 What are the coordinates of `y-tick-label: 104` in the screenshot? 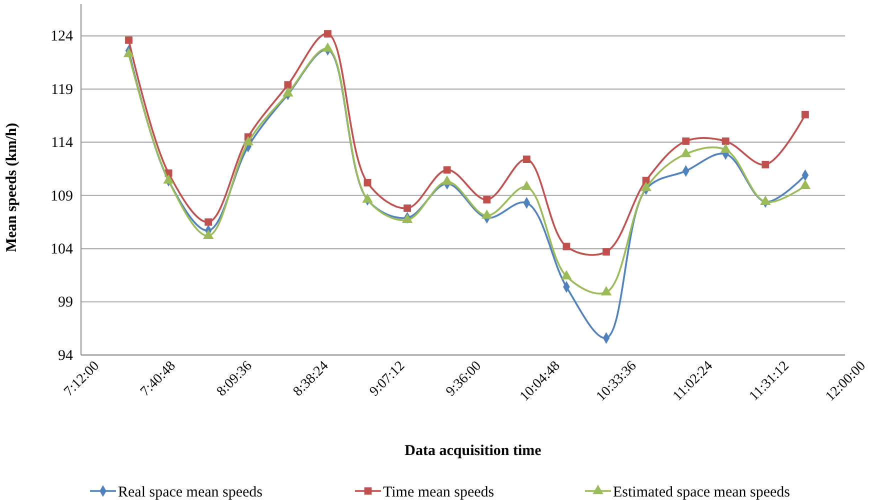 It's located at (62, 249).